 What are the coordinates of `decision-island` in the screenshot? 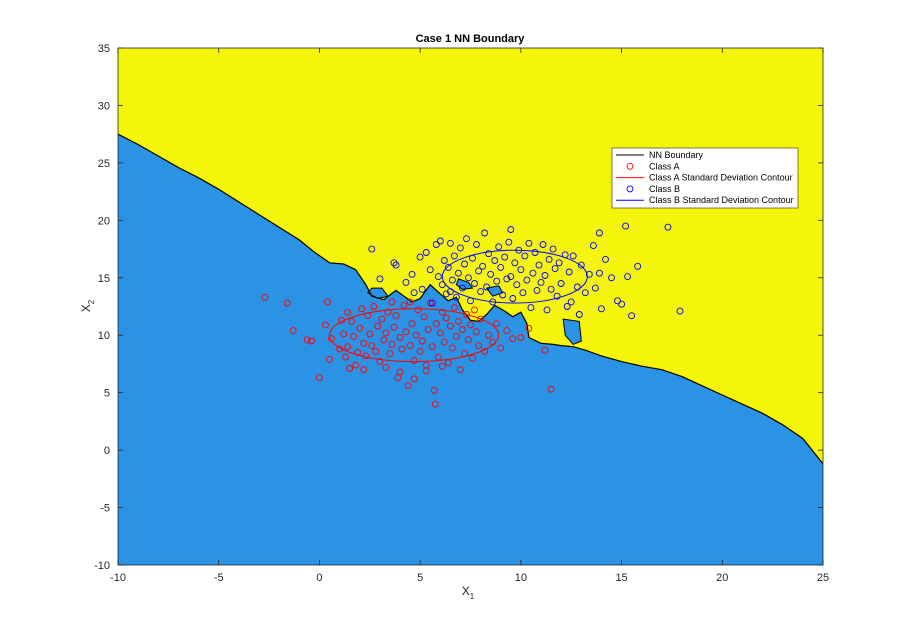 It's located at (494, 291).